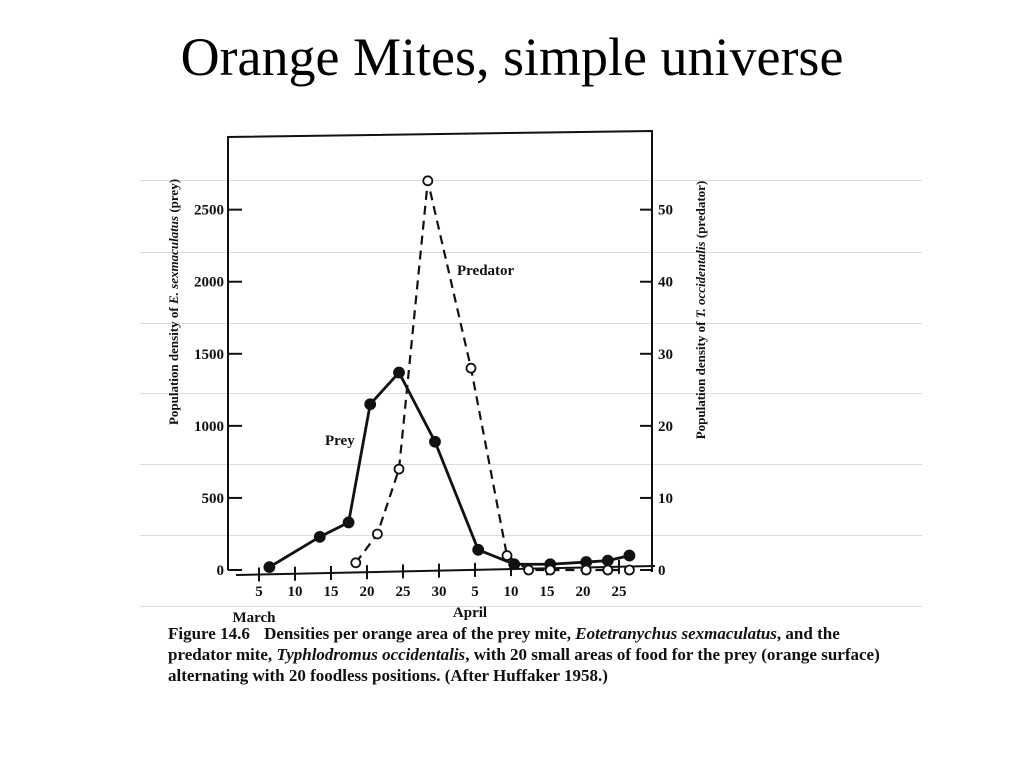 The height and width of the screenshot is (768, 1024). What do you see at coordinates (700, 279) in the screenshot?
I see `y-right-label-species: T. occidentalis` at bounding box center [700, 279].